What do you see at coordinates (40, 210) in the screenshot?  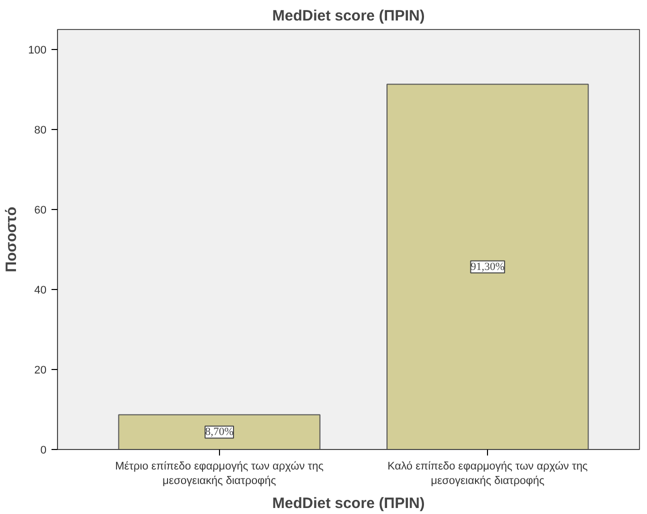 I see `y-tick-label: 60` at bounding box center [40, 210].